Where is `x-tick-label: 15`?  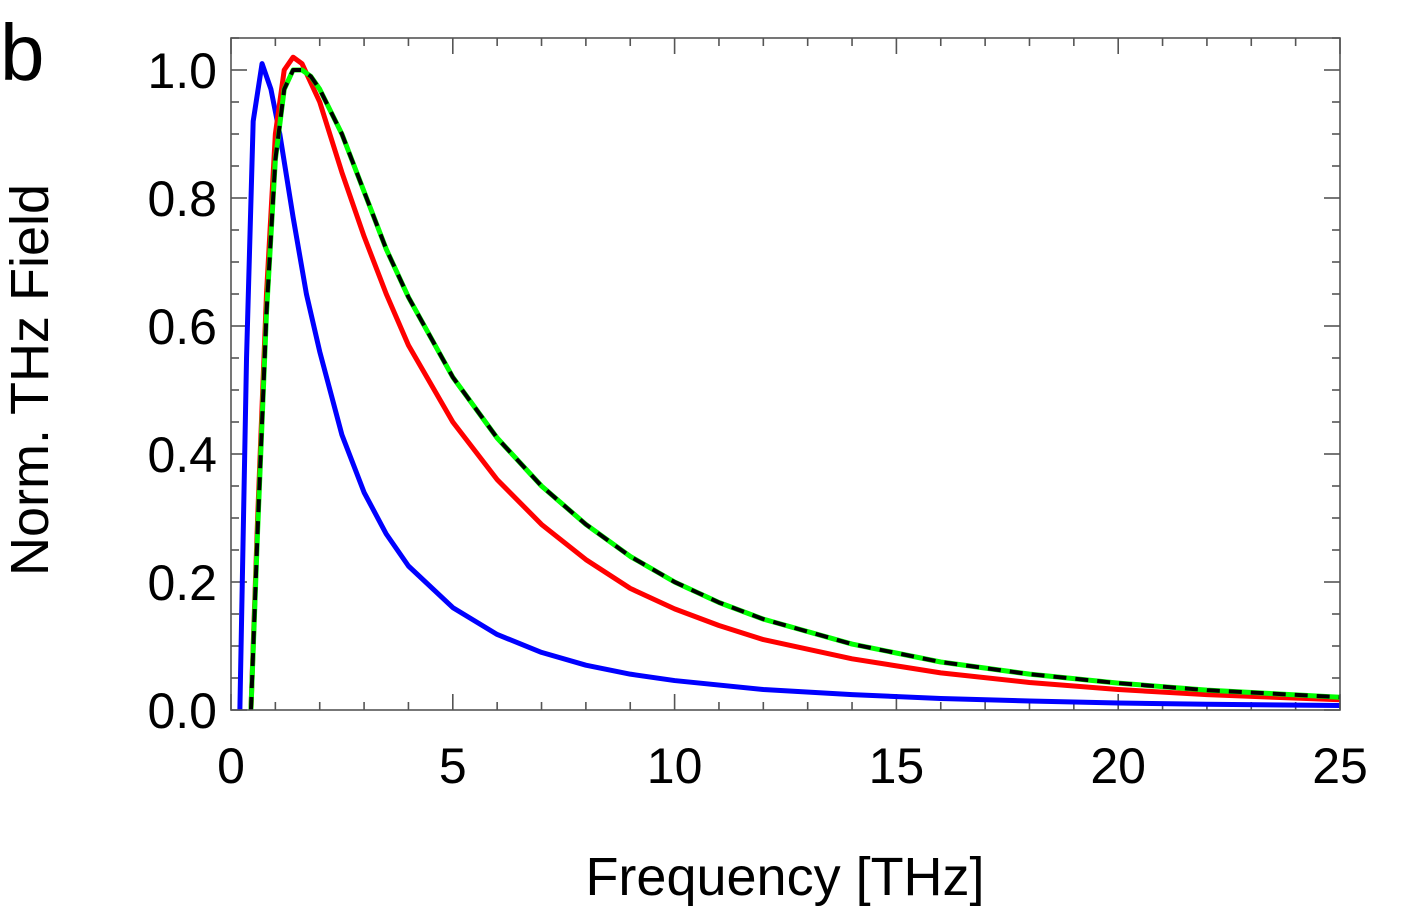 x-tick-label: 15 is located at coordinates (897, 766).